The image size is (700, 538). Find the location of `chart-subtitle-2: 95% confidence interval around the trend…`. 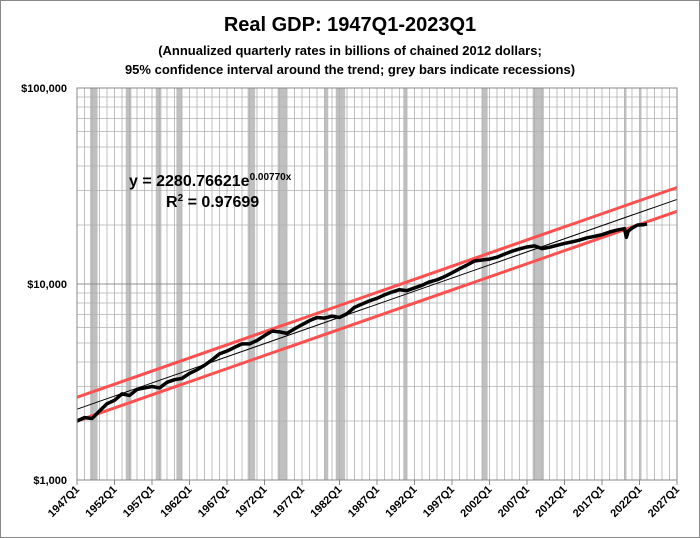

chart-subtitle-2: 95% confidence interval around the trend… is located at coordinates (350, 69).